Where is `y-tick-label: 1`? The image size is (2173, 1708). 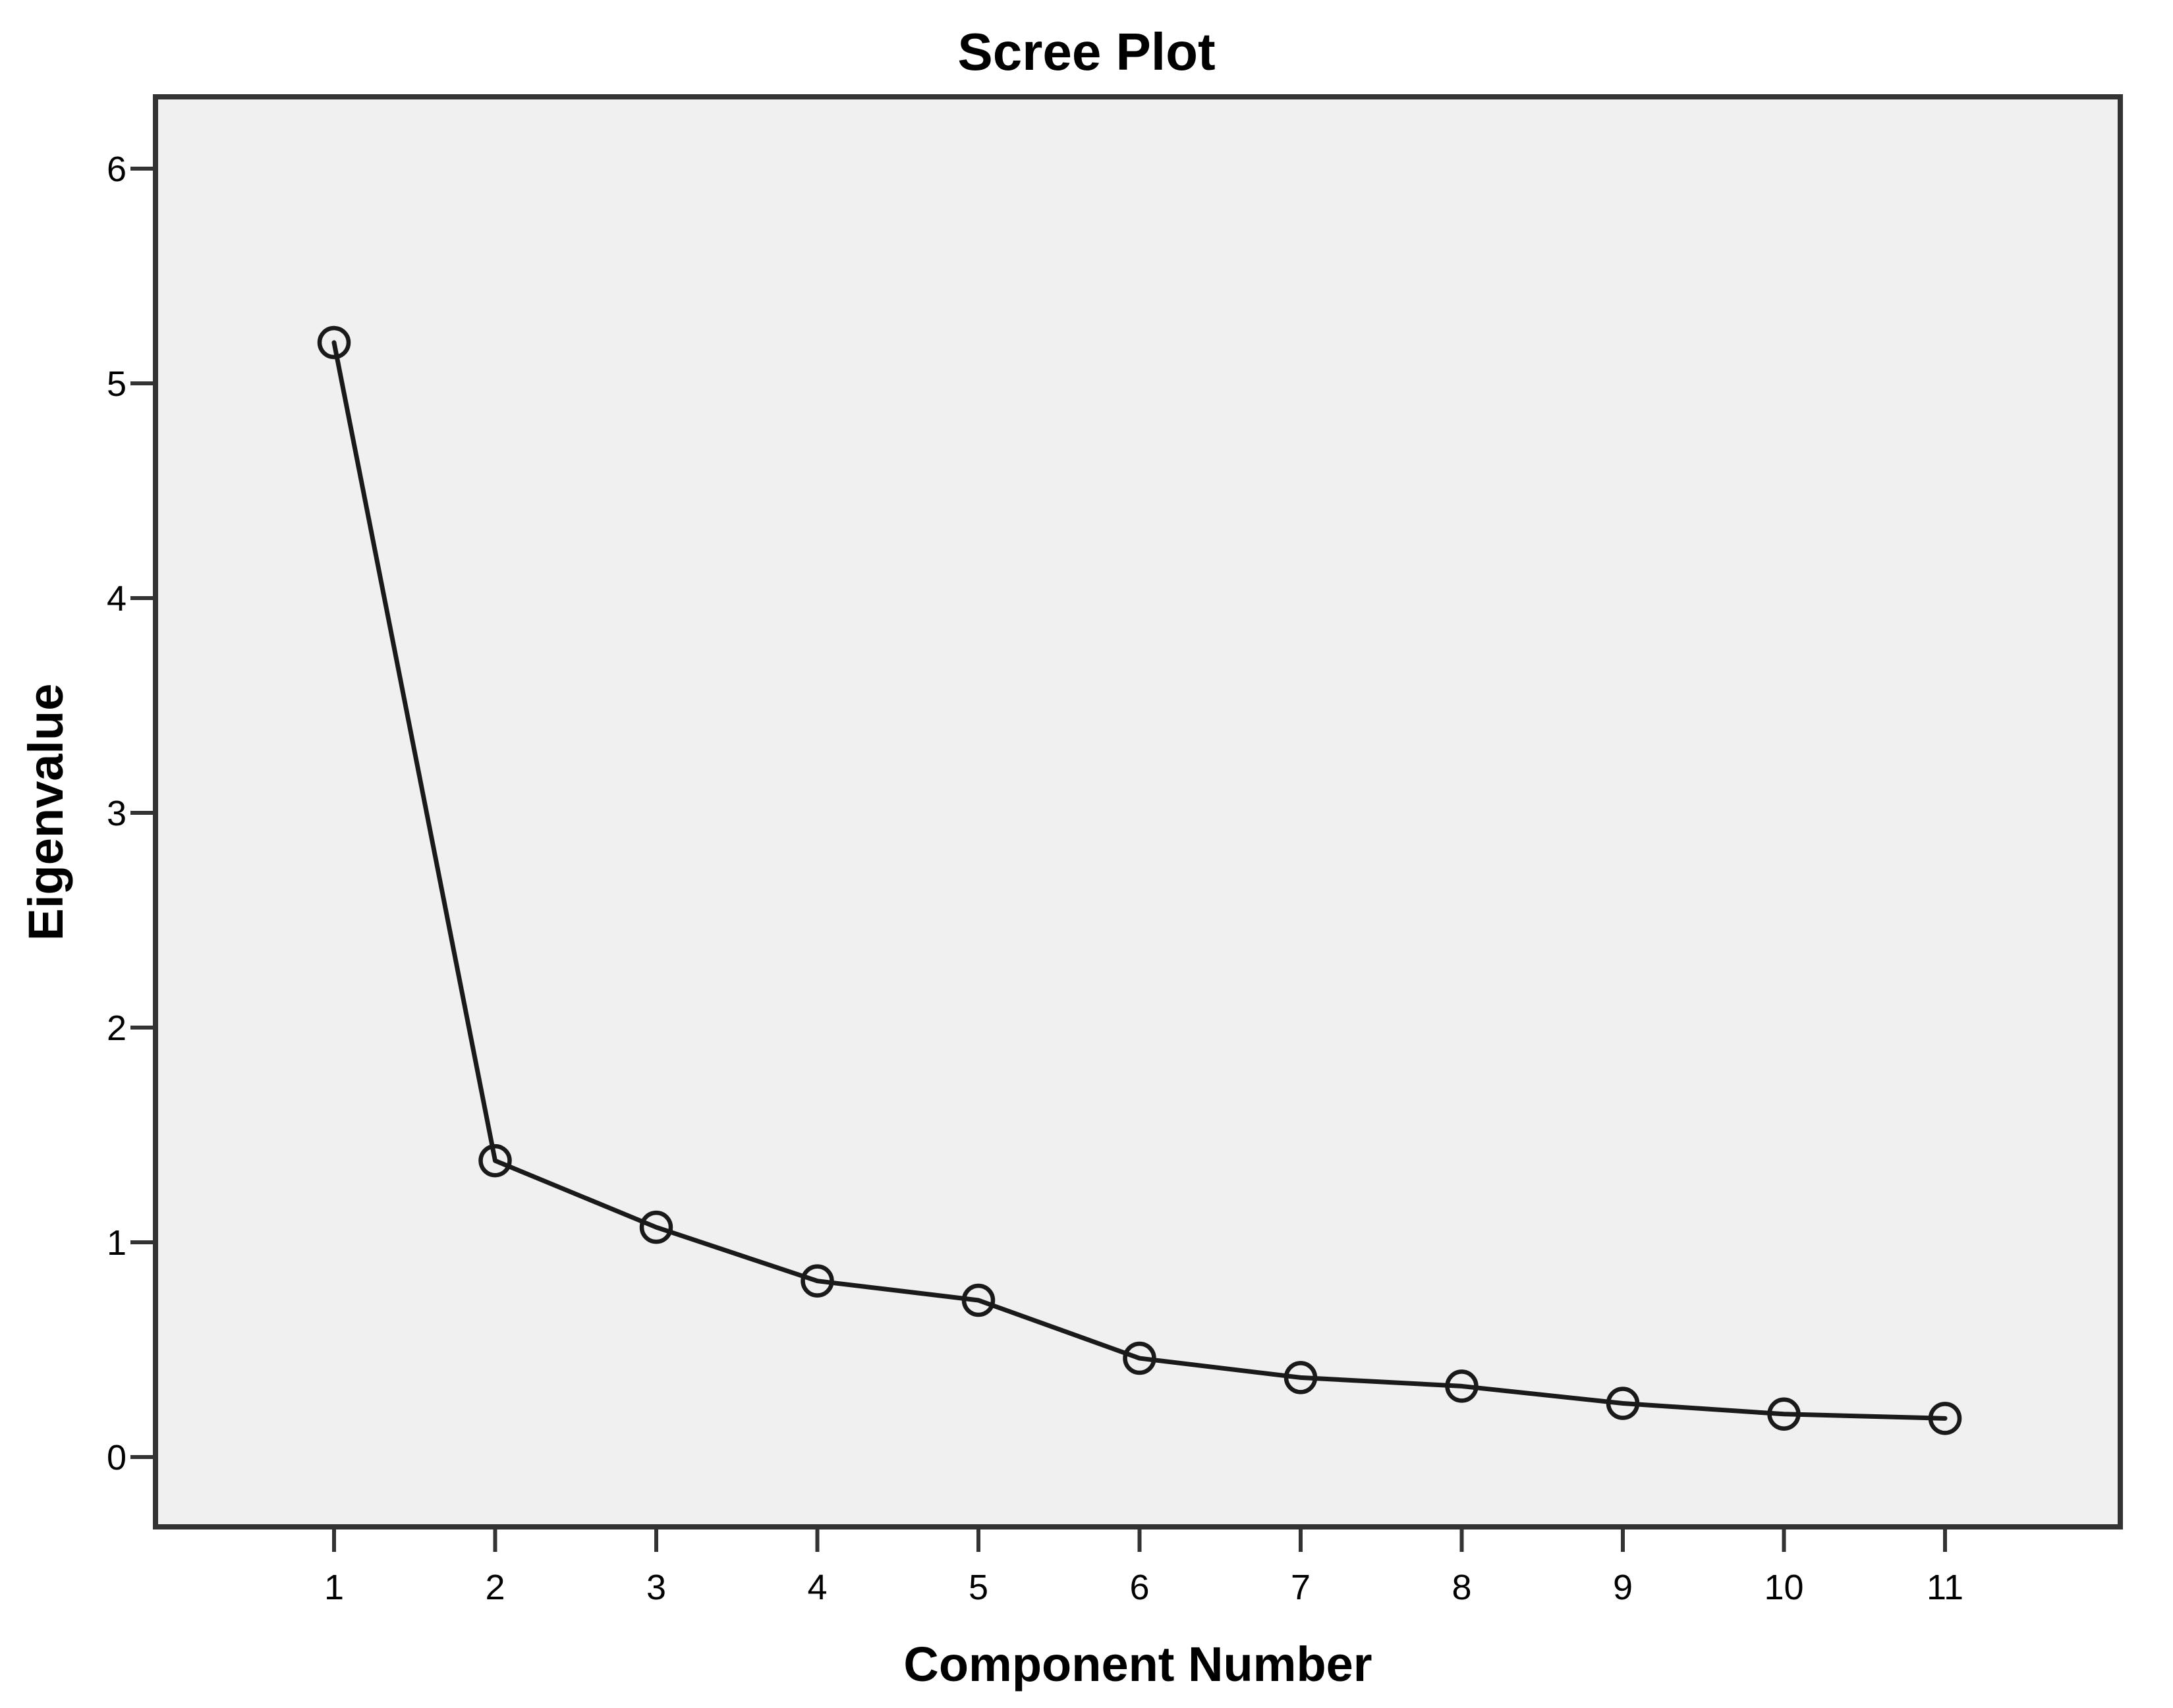
y-tick-label: 1 is located at coordinates (117, 1243).